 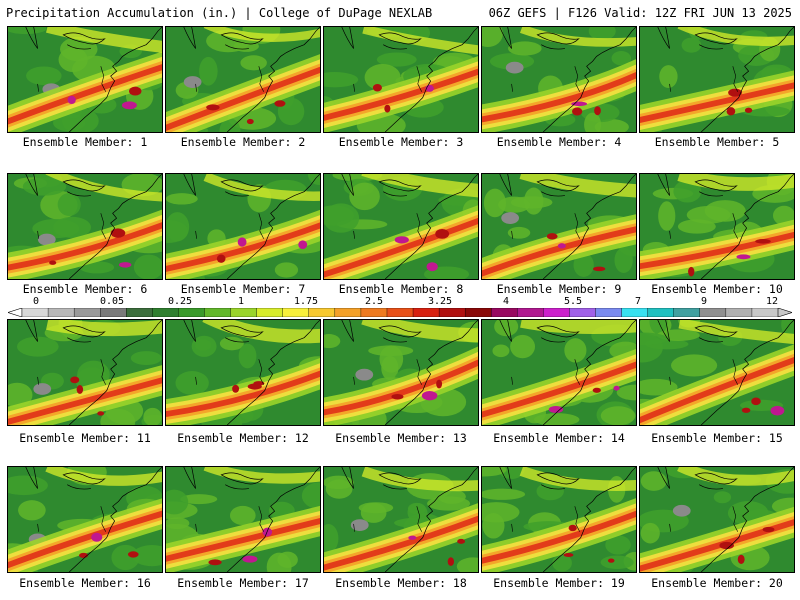 What do you see at coordinates (36, 301) in the screenshot?
I see `colorbar-tick-label: 0` at bounding box center [36, 301].